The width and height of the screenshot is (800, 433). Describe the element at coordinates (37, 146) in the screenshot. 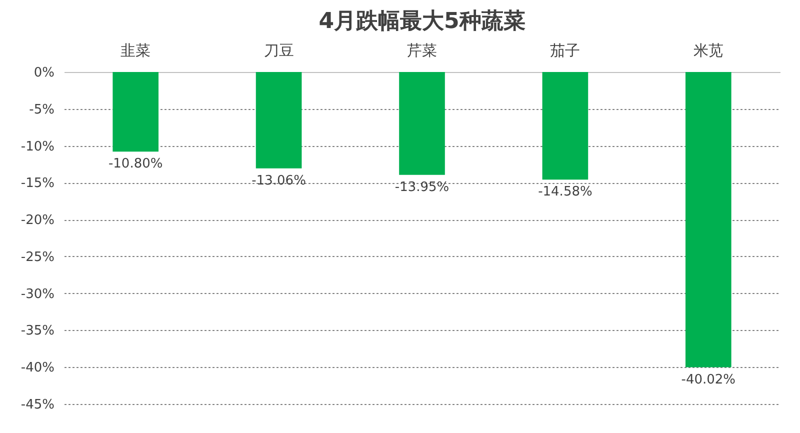

I see `y-tick-label: -10%` at that location.